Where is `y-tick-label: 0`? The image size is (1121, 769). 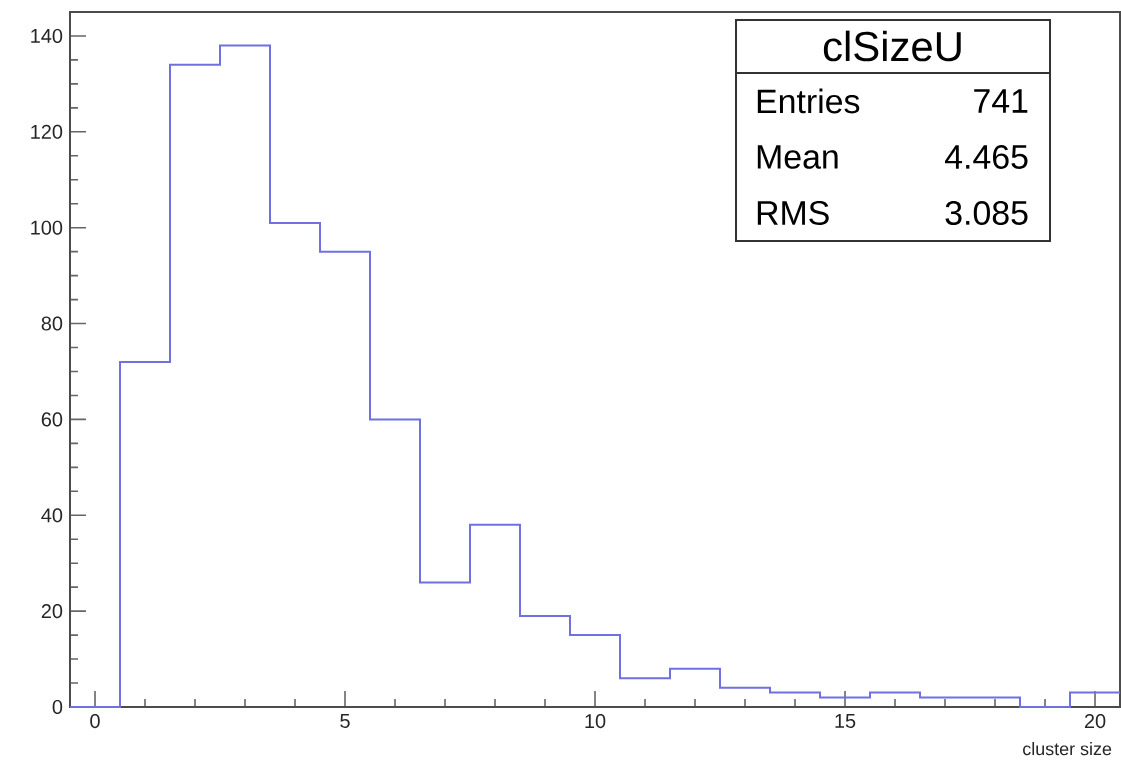
y-tick-label: 0 is located at coordinates (57, 707).